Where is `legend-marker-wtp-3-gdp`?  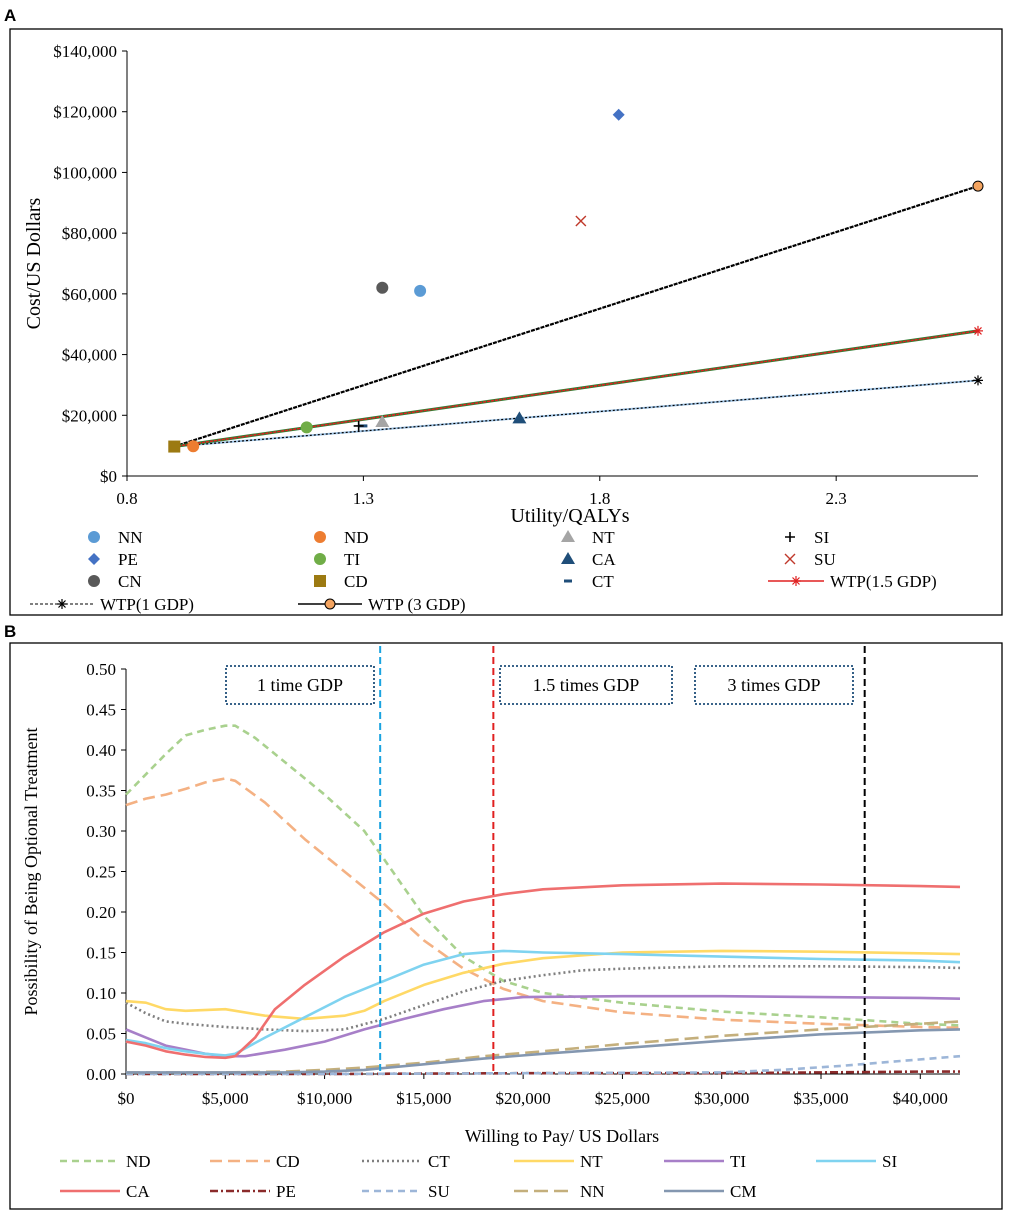 legend-marker-wtp-3-gdp is located at coordinates (330, 604).